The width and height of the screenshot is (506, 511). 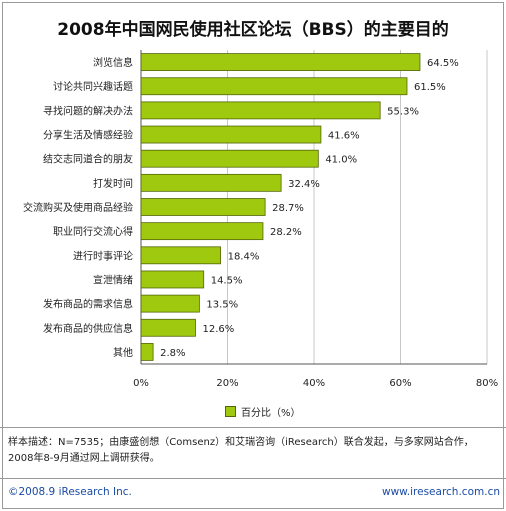 What do you see at coordinates (314, 383) in the screenshot?
I see `x-tick-label: 40%` at bounding box center [314, 383].